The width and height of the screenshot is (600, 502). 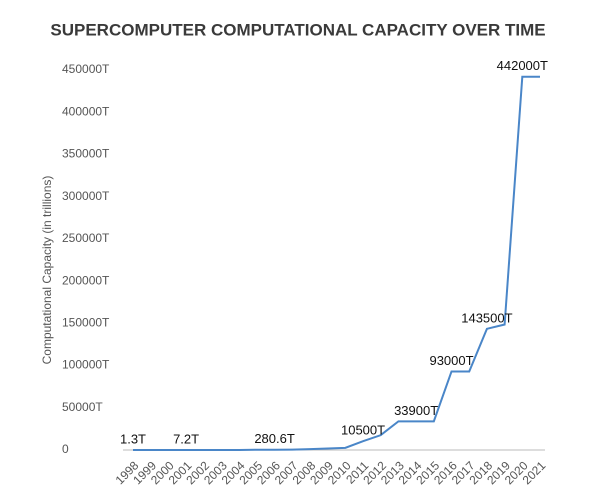 I want to click on y-tick-label: 0, so click(x=65, y=449).